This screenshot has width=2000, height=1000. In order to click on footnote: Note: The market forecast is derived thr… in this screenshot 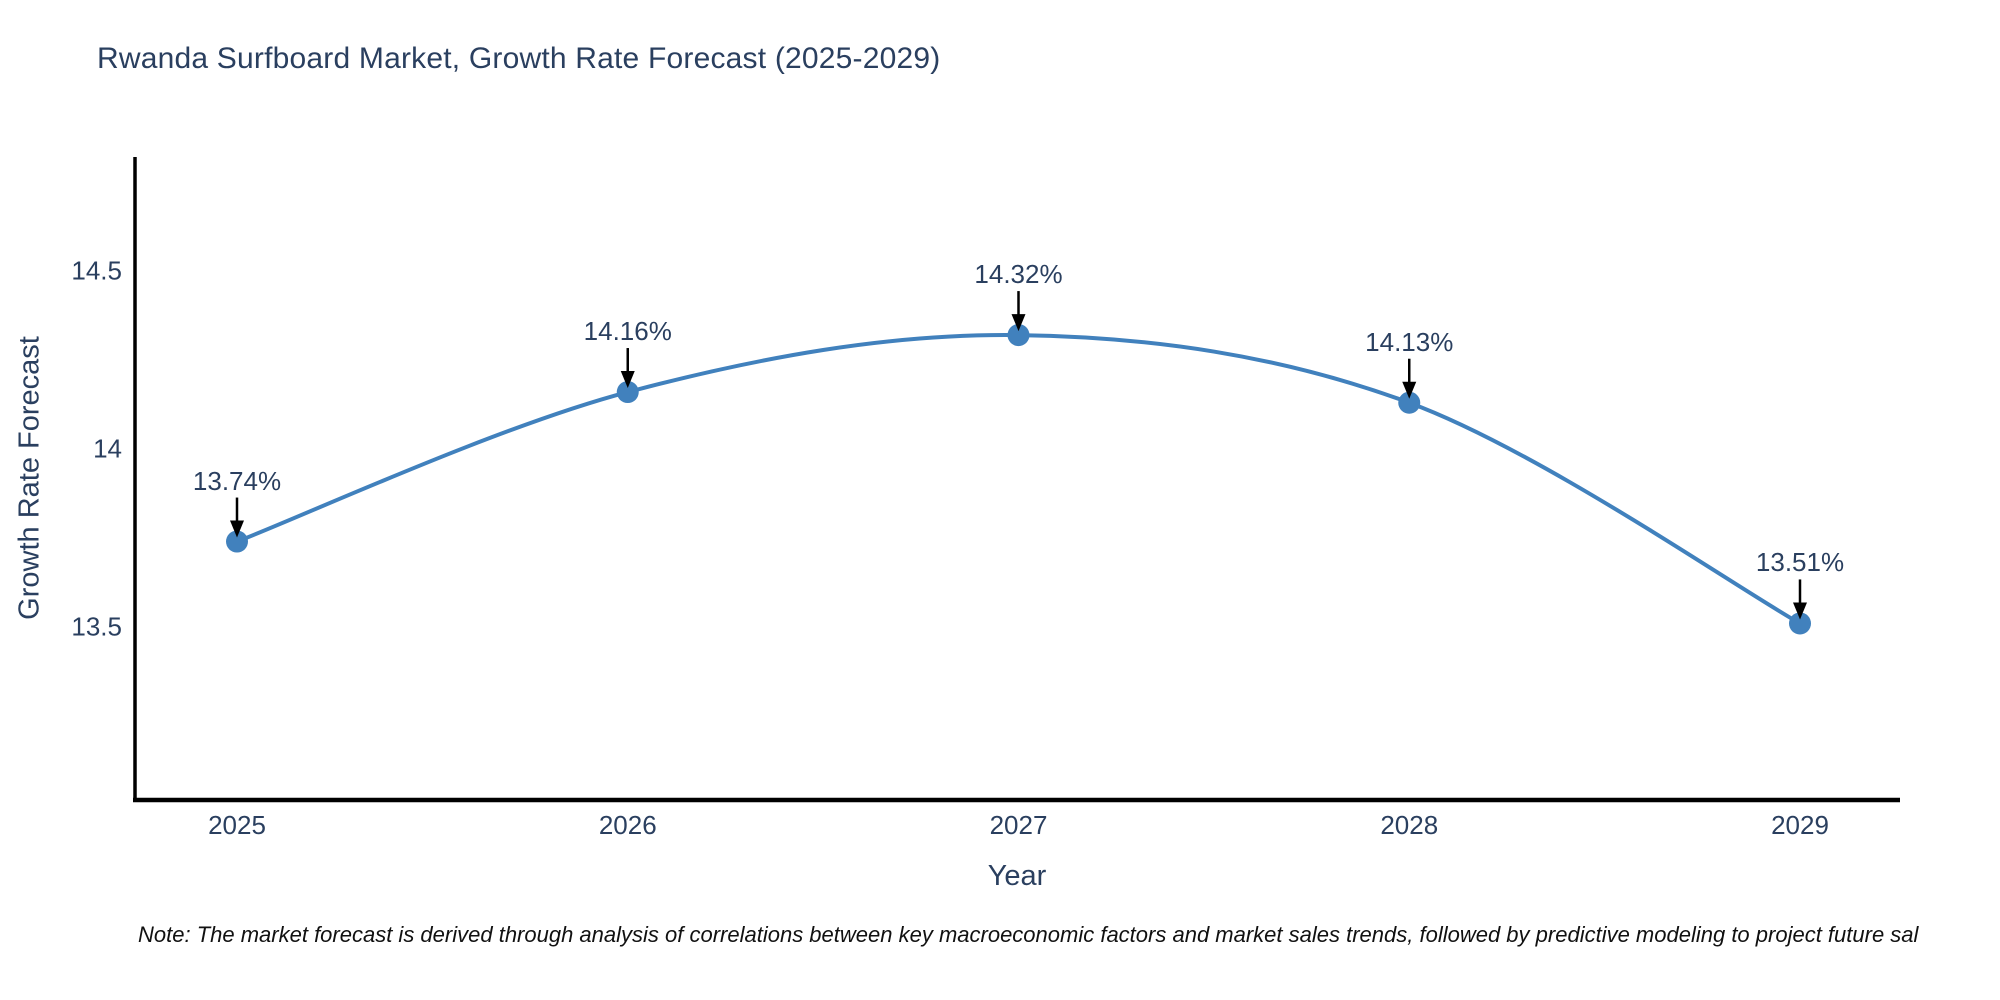, I will do `click(1028, 934)`.